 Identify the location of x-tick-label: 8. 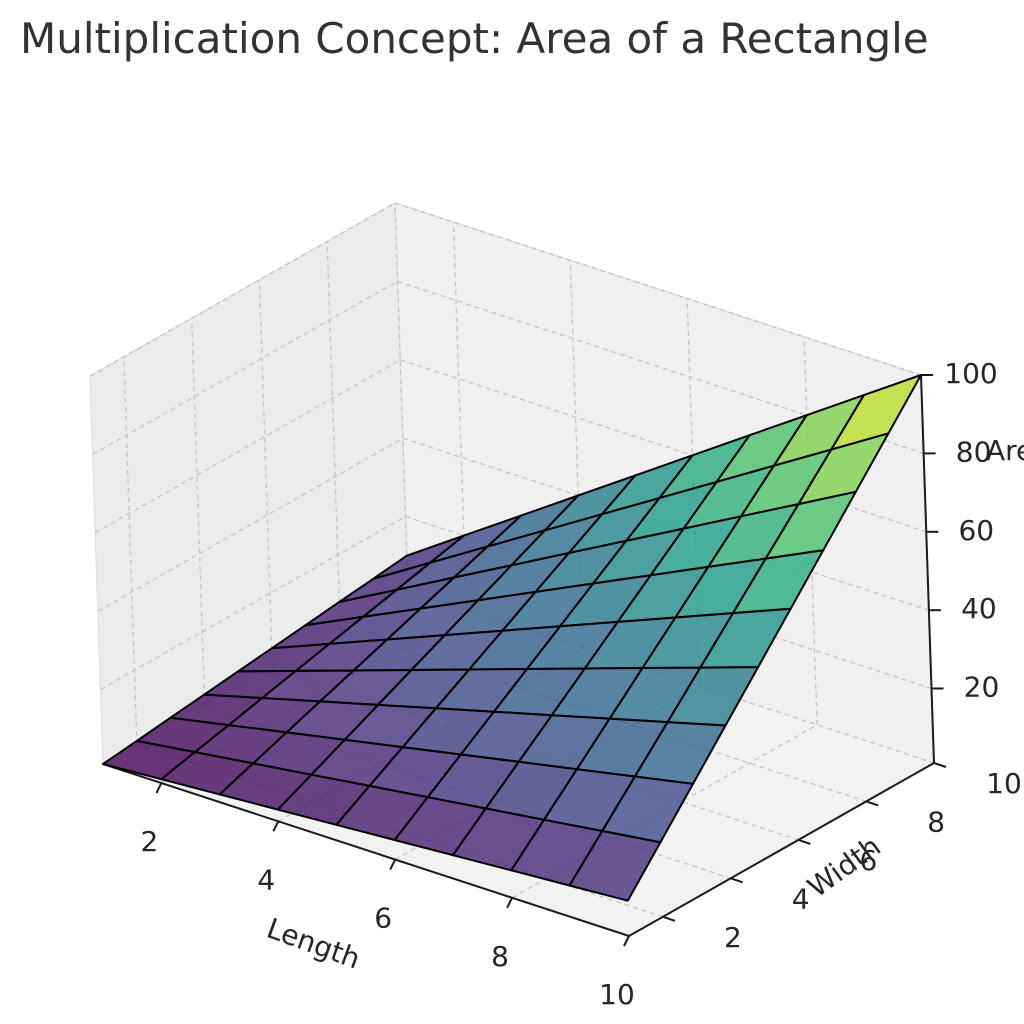
(500, 956).